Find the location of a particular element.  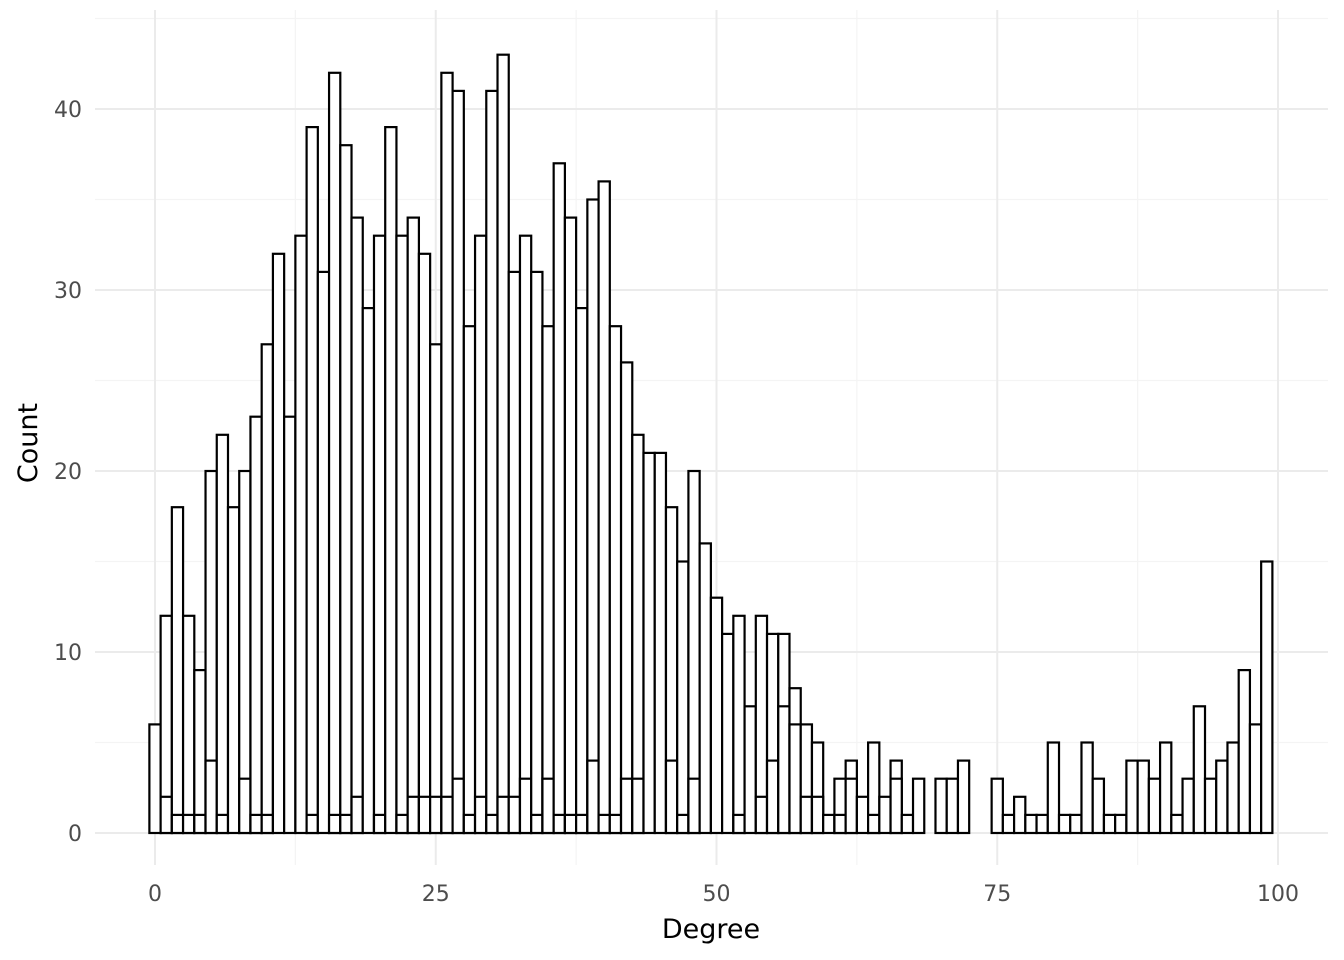

x-axis-tick-labels: 0 25 50 75 100 is located at coordinates (723, 894).